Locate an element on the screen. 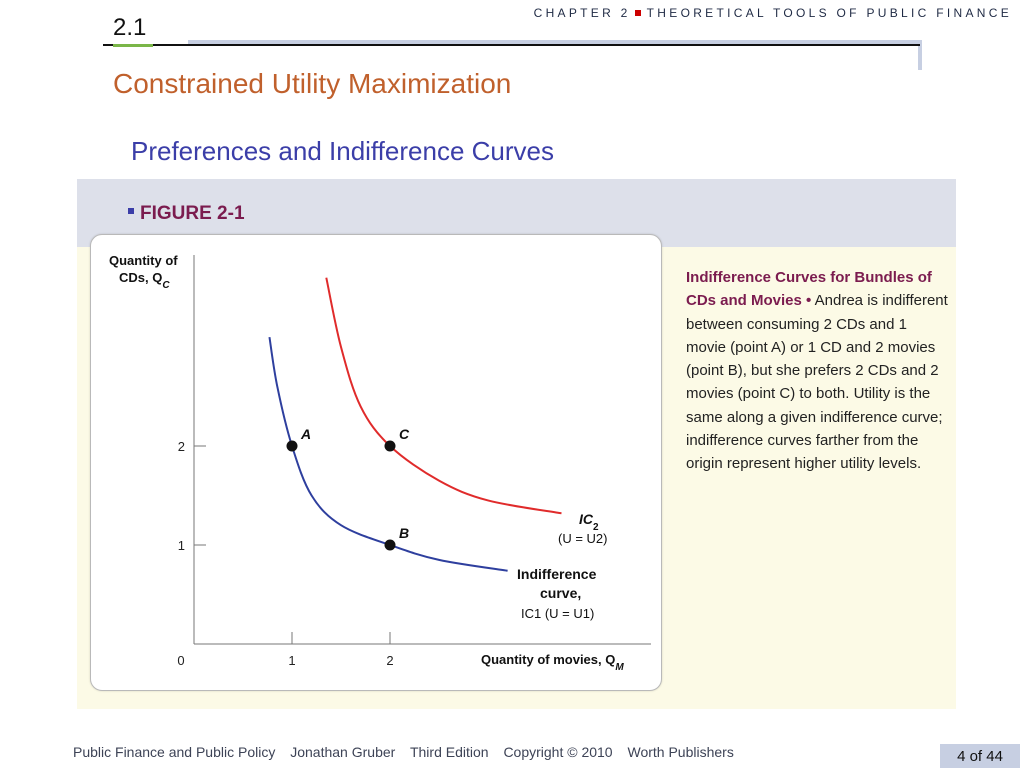  footer-author: Jonathan Gruber is located at coordinates (343, 752).